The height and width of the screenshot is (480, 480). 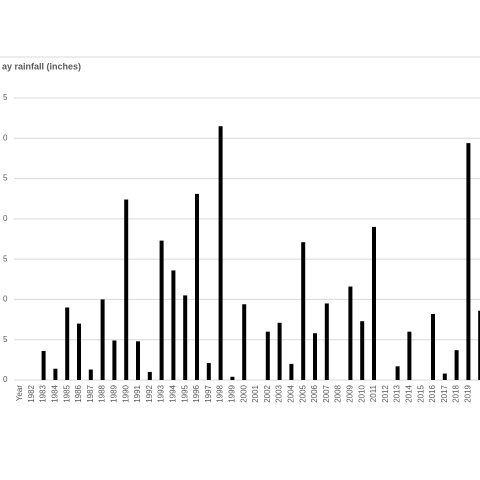 What do you see at coordinates (420, 393) in the screenshot?
I see `x-tick-label: 2015` at bounding box center [420, 393].